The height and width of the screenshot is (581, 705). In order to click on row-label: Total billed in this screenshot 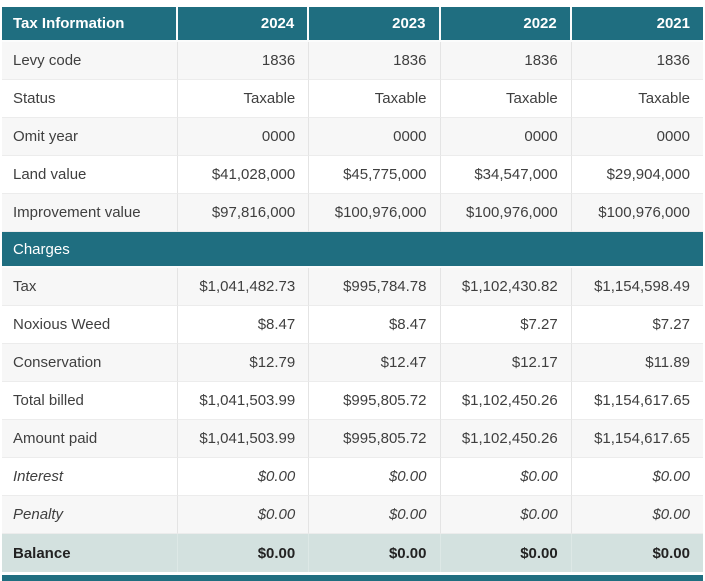, I will do `click(90, 401)`.